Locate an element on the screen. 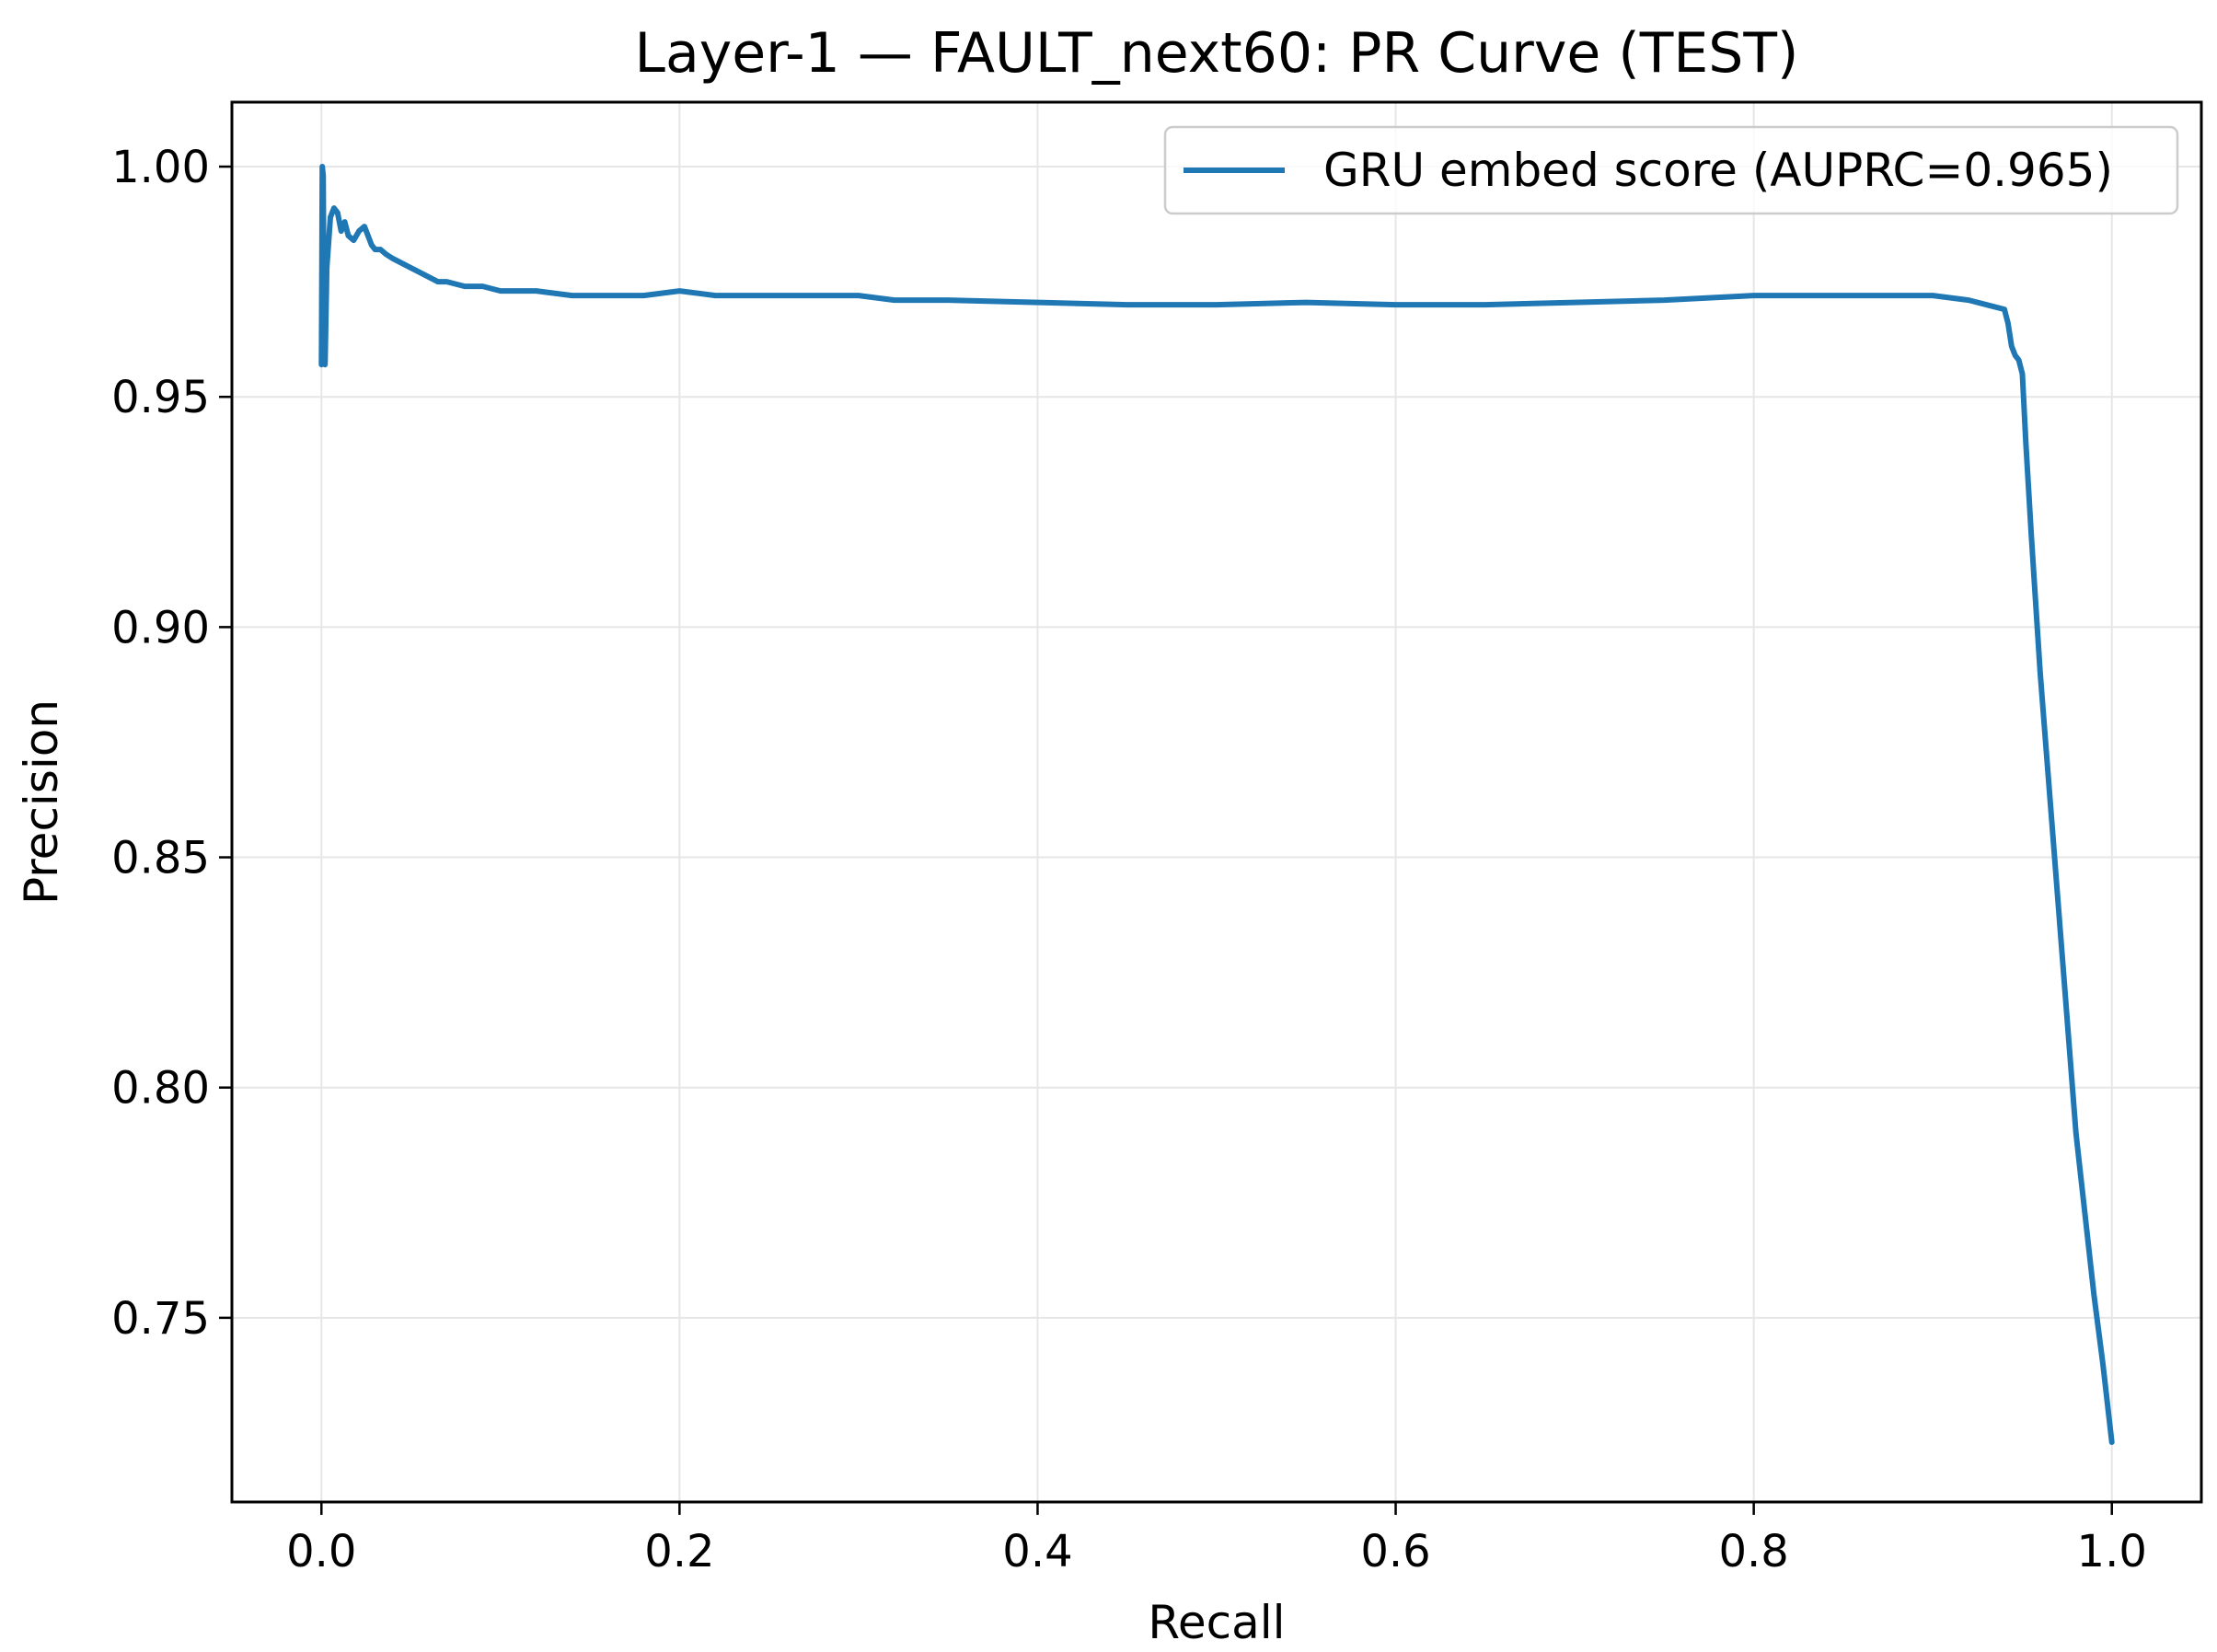 The image size is (2217, 1652). y-tick-label-0: 0.75 is located at coordinates (160, 1319).